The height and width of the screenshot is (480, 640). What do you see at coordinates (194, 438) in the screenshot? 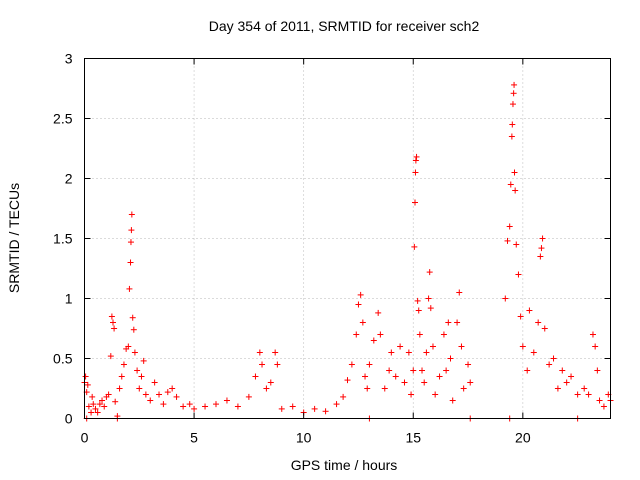
I see `x-tick-label: 5` at bounding box center [194, 438].